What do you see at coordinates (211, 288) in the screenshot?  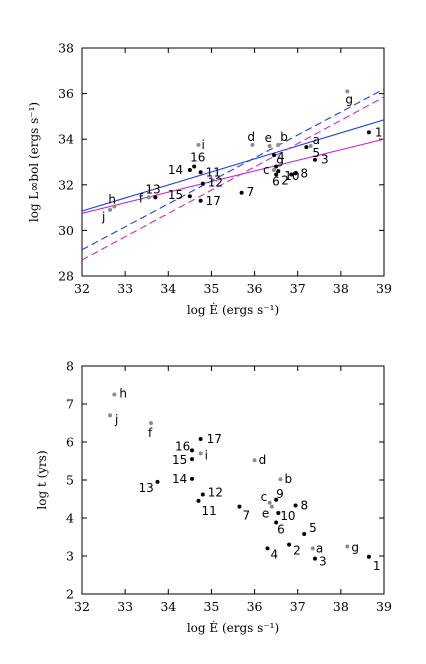 I see `x-tick-label: 35` at bounding box center [211, 288].